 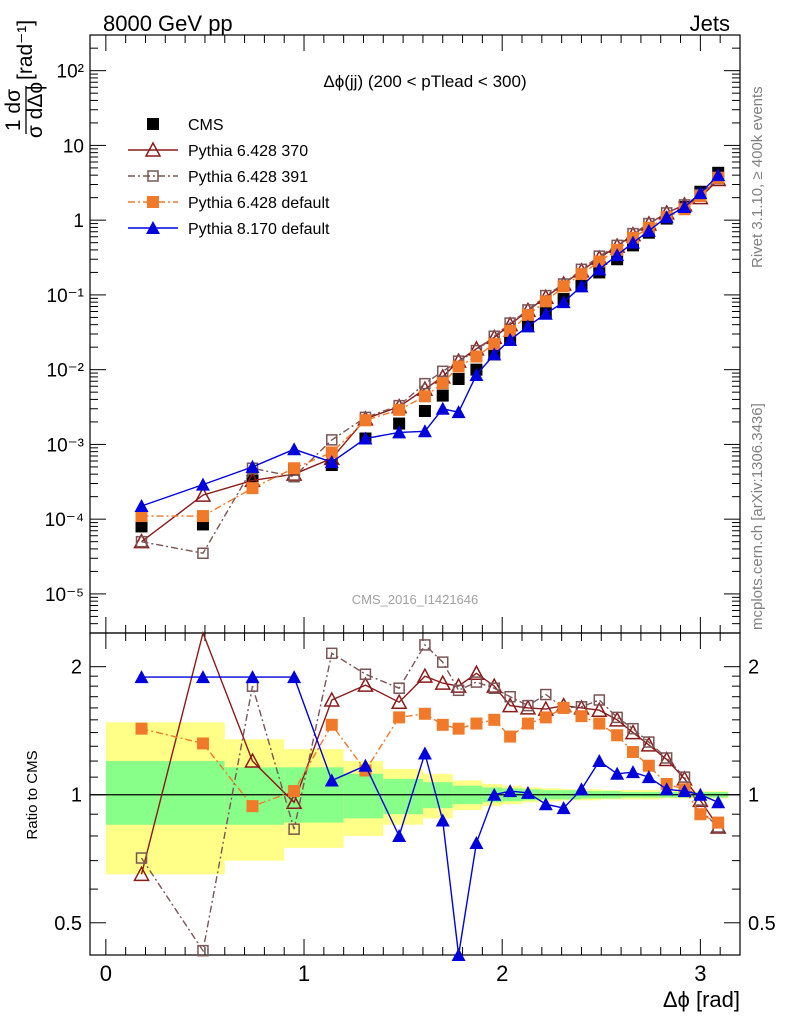 I want to click on plot-title: Δϕ(jj) (200 < pTlead < 300), so click(x=424, y=81).